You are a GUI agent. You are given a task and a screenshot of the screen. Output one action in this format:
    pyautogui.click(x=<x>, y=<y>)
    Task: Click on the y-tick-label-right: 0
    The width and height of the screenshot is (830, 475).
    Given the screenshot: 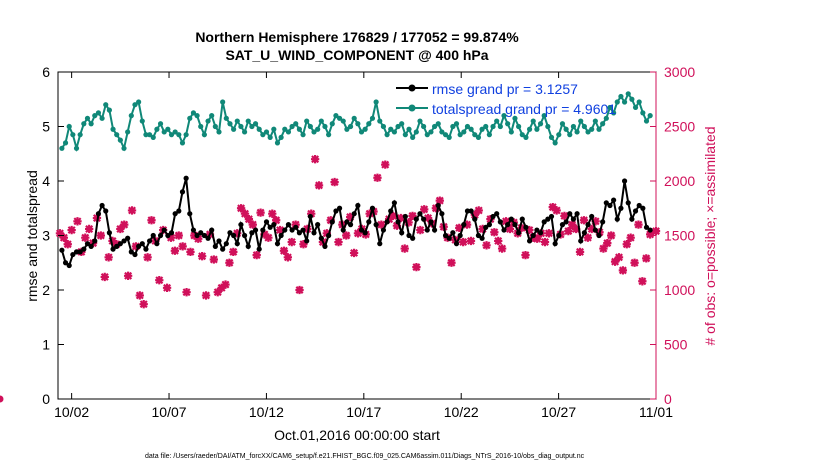 What is the action you would take?
    pyautogui.click(x=668, y=399)
    